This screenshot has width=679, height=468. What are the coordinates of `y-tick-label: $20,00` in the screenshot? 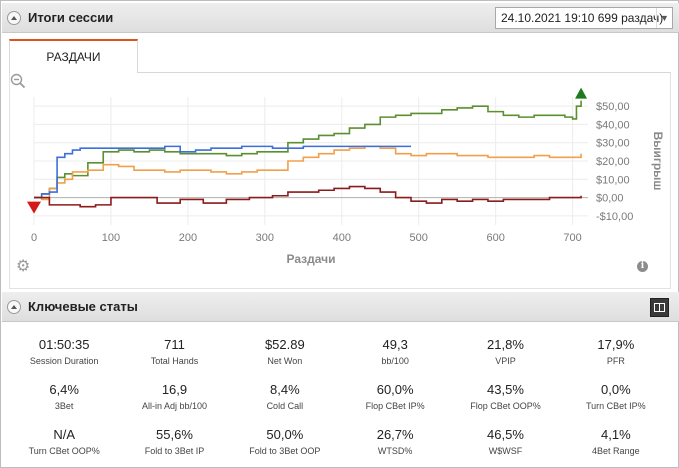 It's located at (613, 162).